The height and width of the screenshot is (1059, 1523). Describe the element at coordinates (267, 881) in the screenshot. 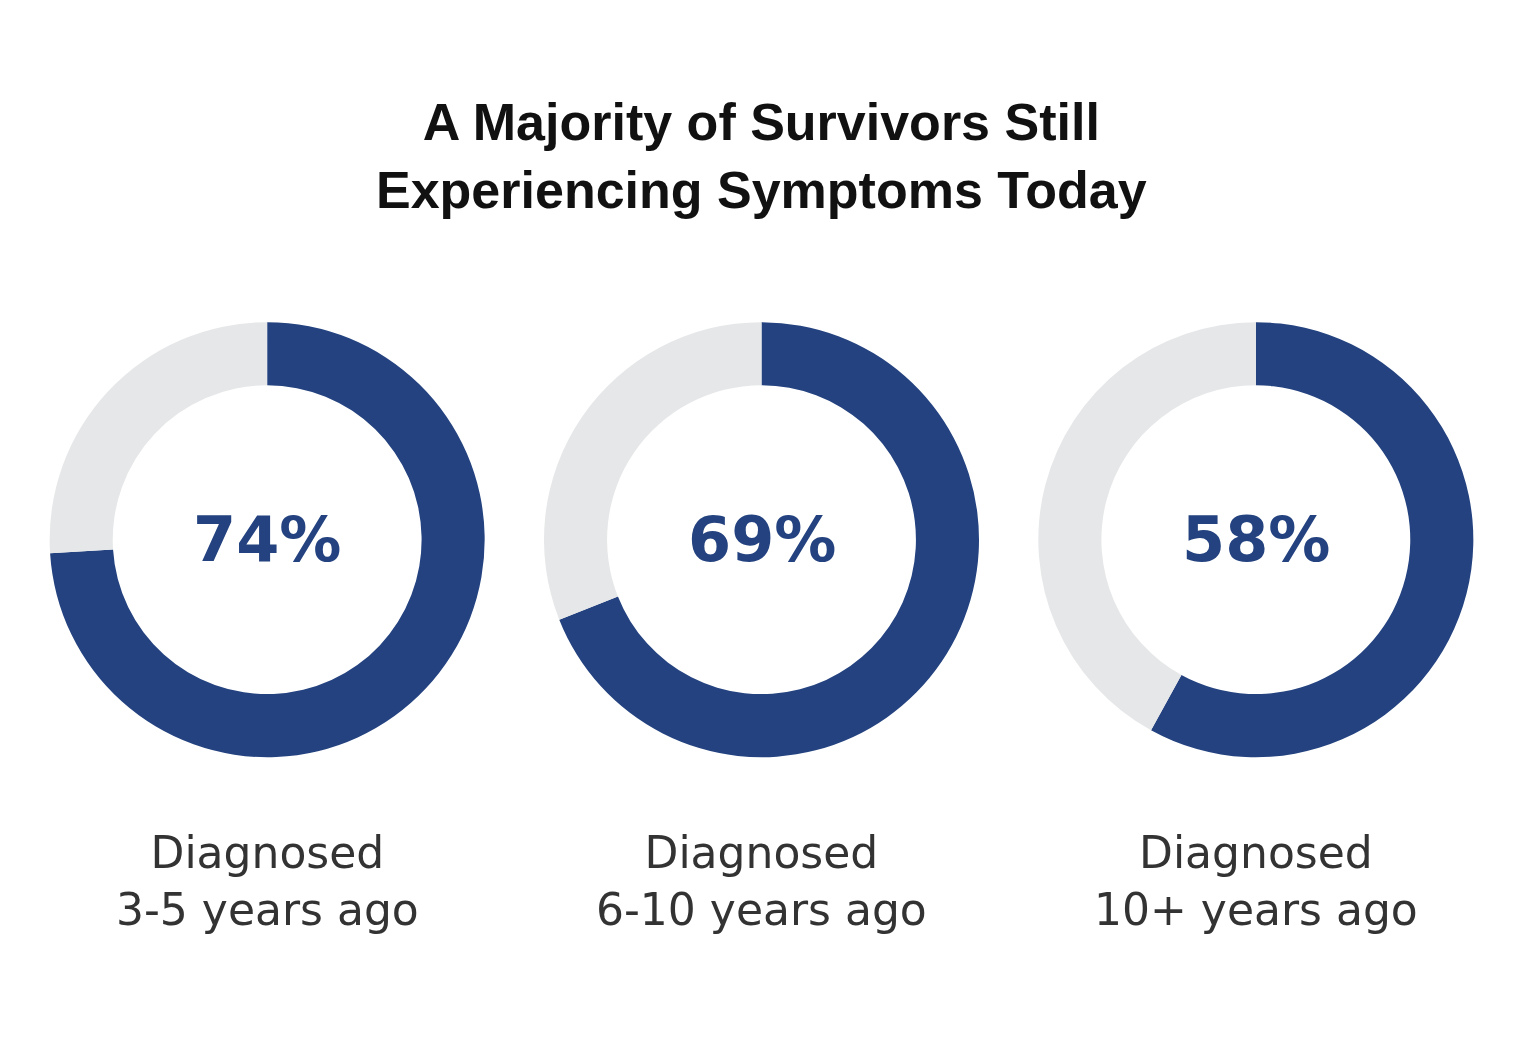

I see `text: Diagnosed 3-5 years ago` at that location.